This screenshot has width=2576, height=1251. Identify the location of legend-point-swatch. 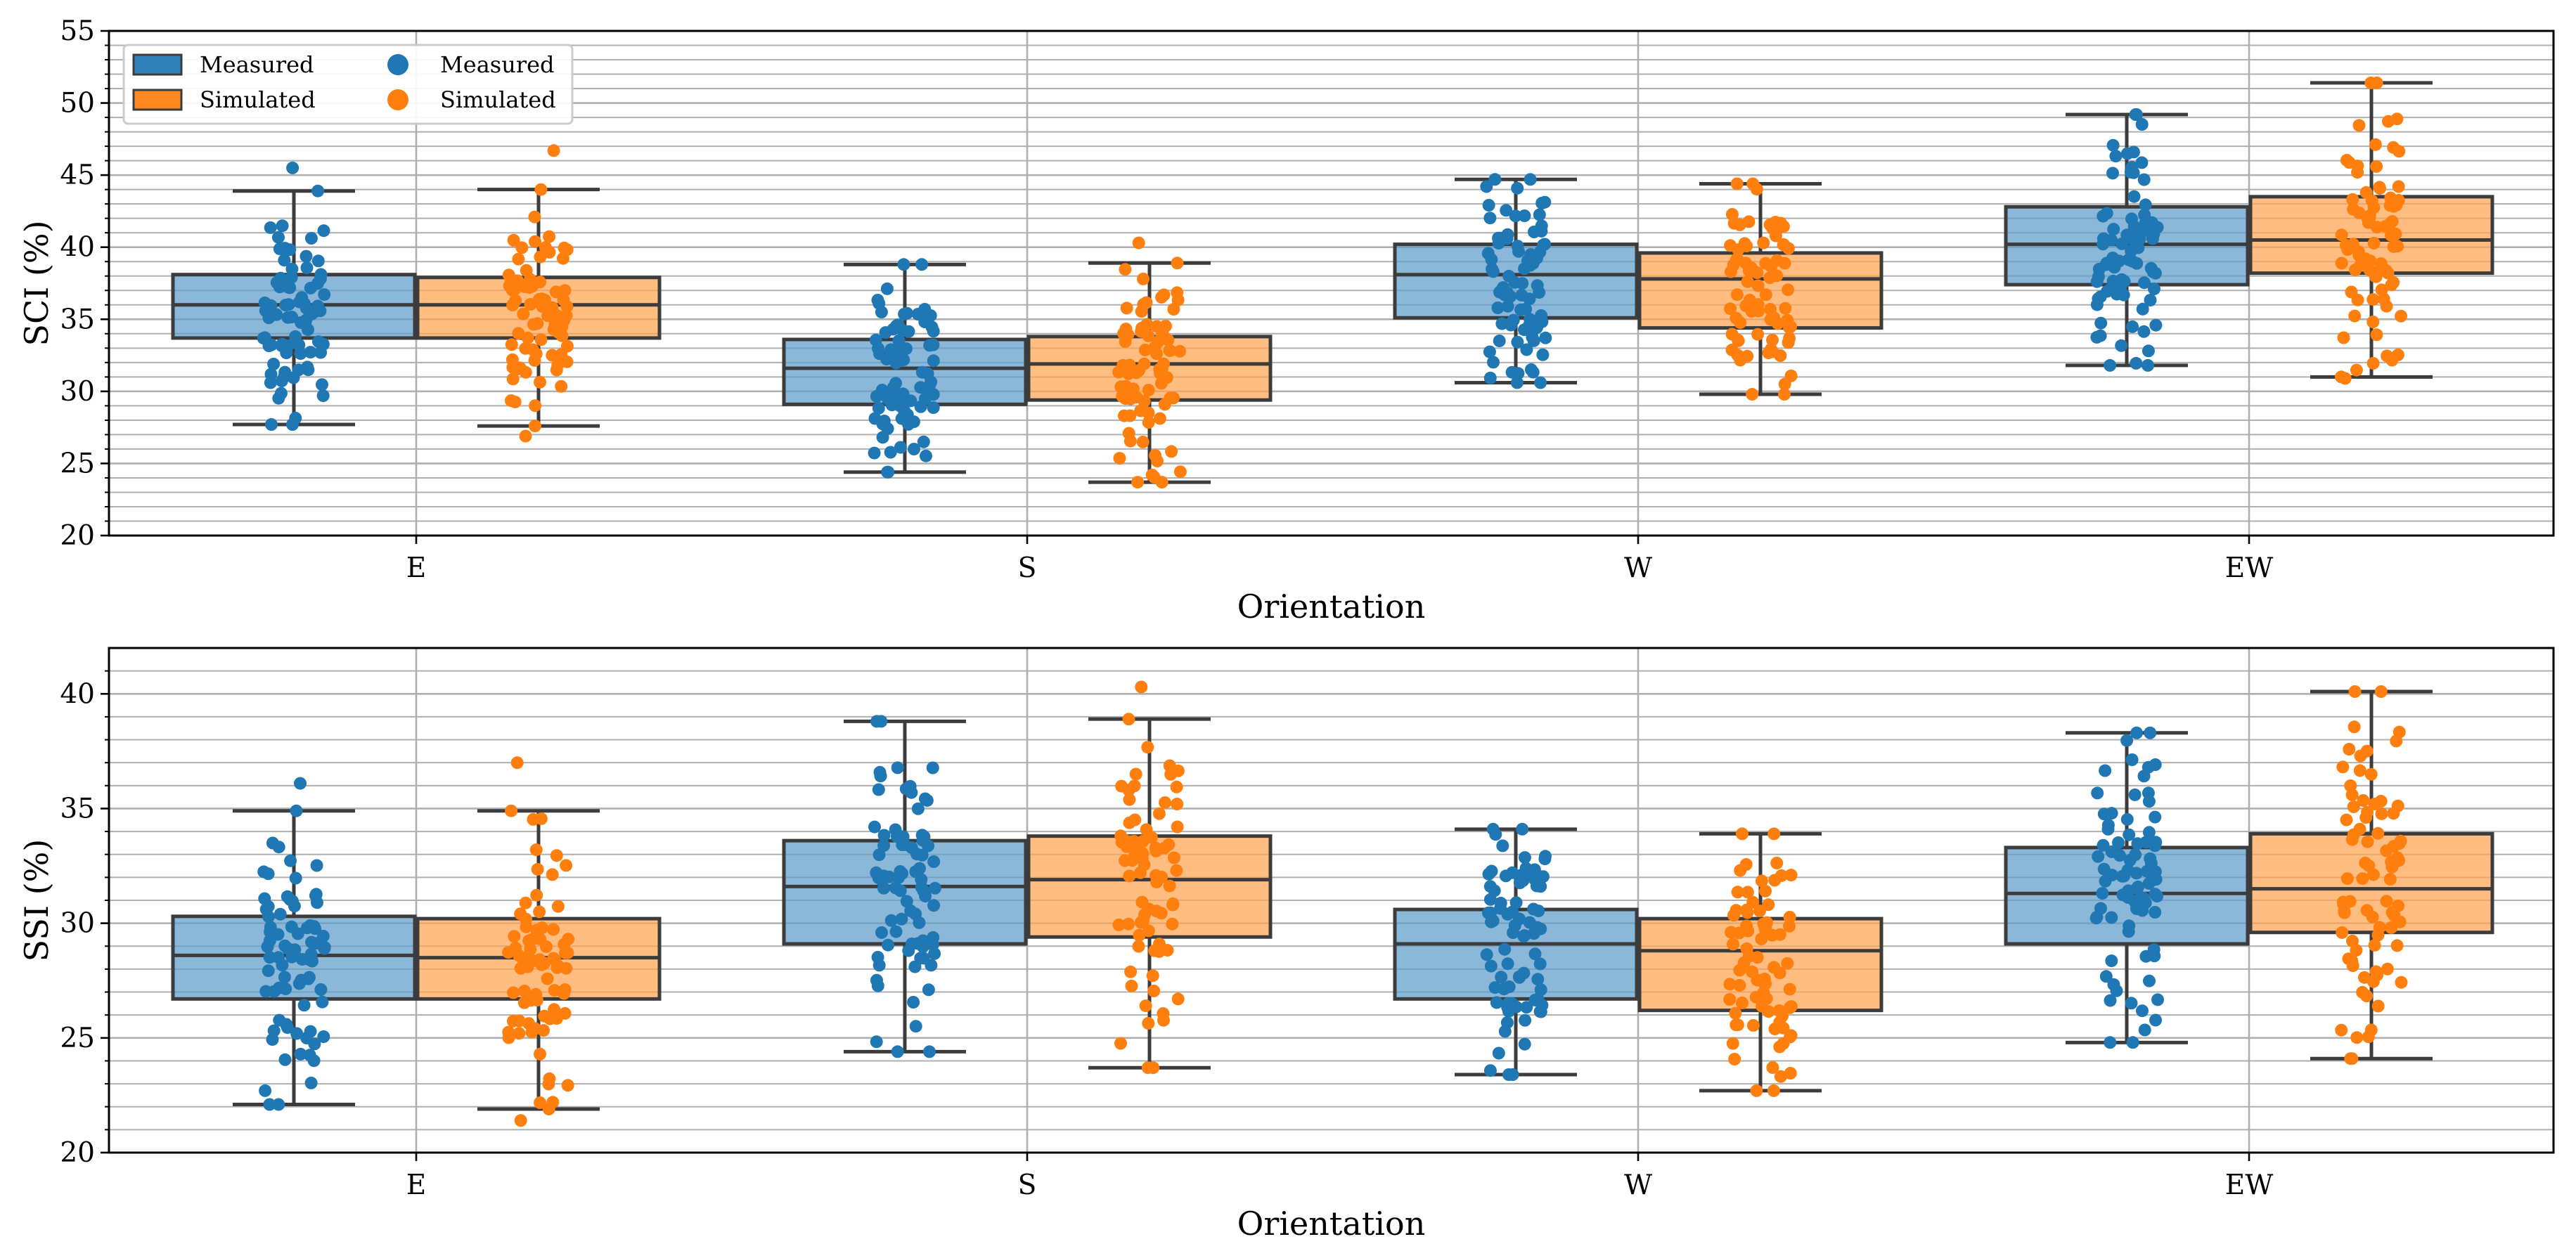
(397, 100).